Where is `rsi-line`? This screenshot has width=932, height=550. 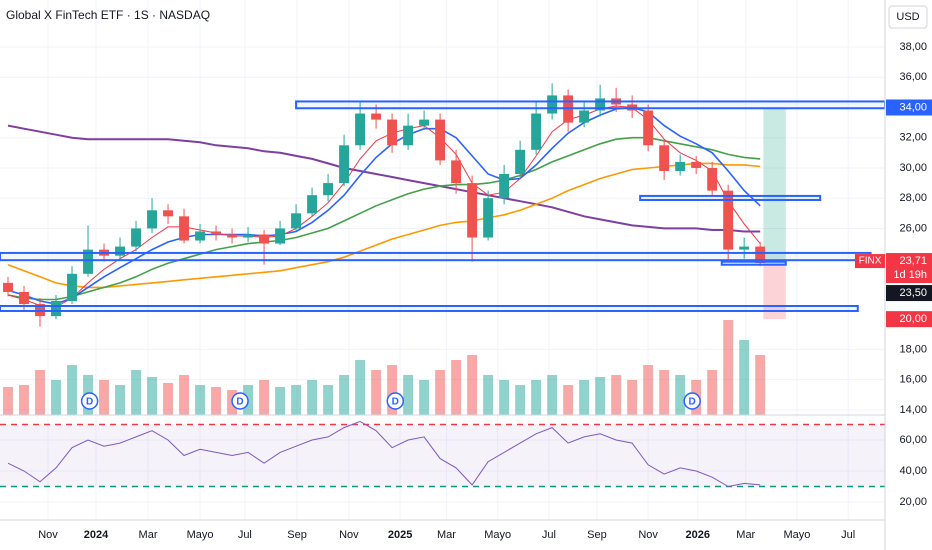 rsi-line is located at coordinates (384, 454).